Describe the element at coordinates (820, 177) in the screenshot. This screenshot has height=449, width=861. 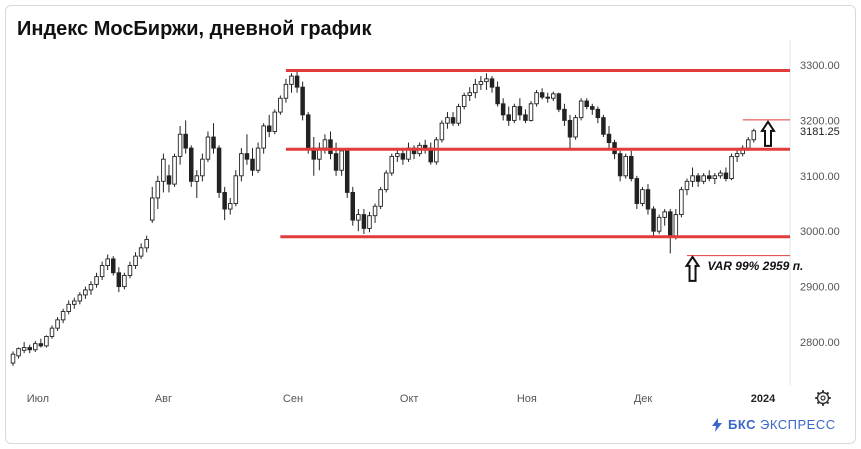
I see `y-tick-label: 3100.00` at that location.